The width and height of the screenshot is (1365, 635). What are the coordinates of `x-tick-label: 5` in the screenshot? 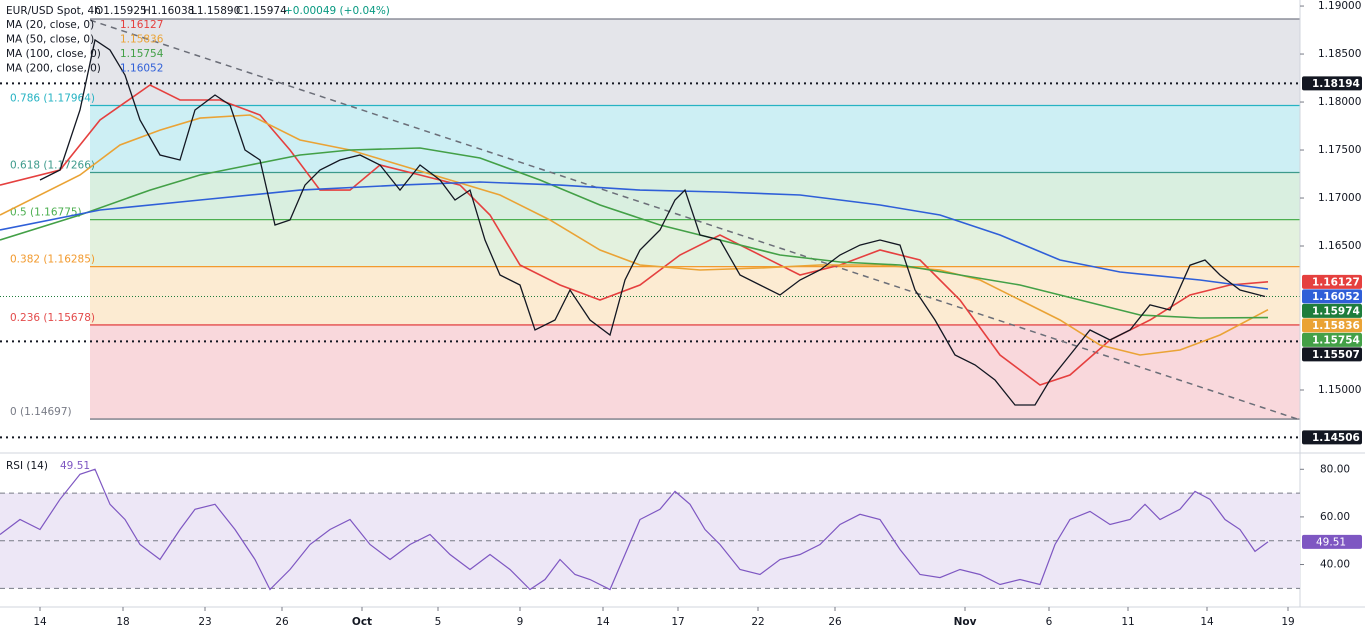 It's located at (438, 622).